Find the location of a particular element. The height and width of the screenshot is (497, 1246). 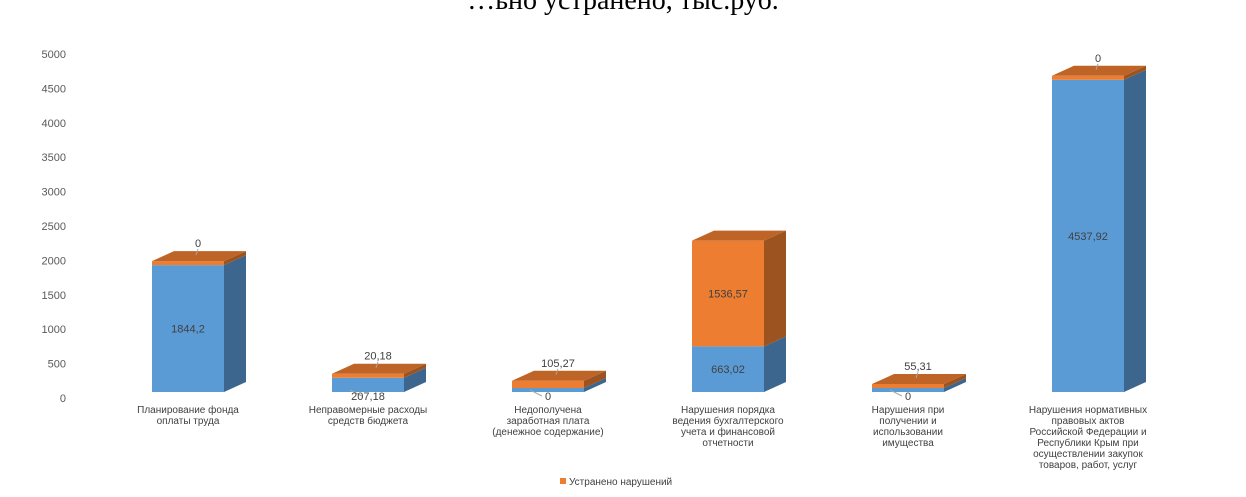

x-category-label: оплаты труда is located at coordinates (188, 421).